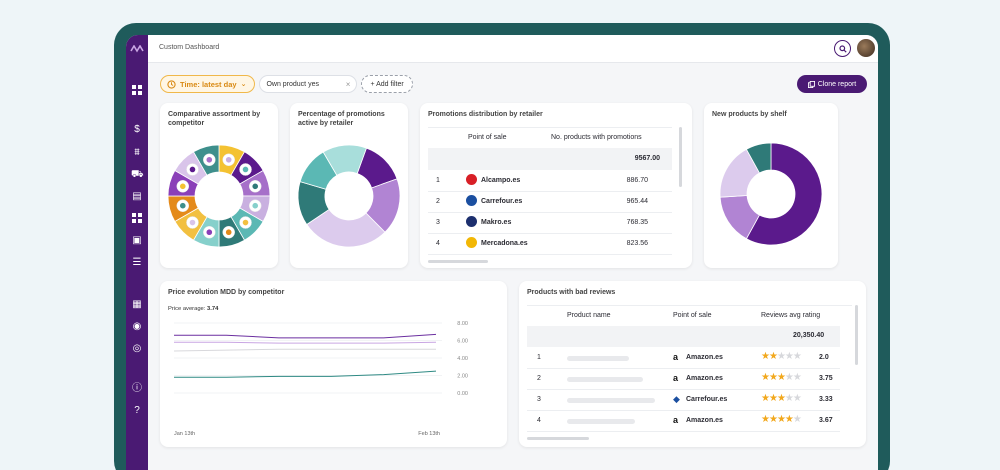 This screenshot has height=470, width=1000. What do you see at coordinates (556, 201) in the screenshot?
I see `table-row: 2 Carrefour.es 965.44` at bounding box center [556, 201].